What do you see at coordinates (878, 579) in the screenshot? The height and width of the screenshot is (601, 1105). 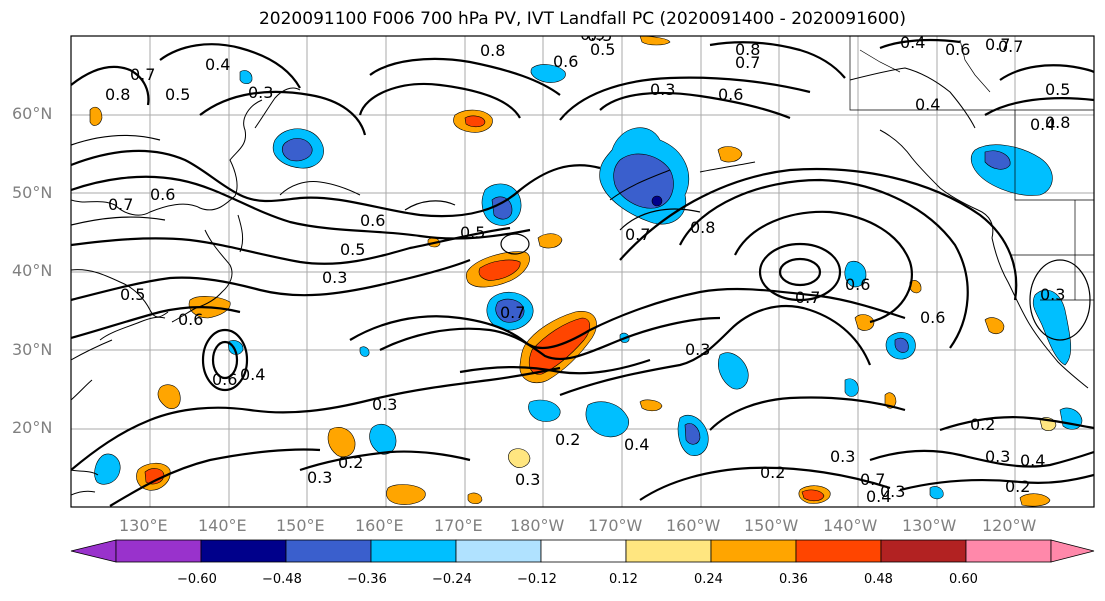 I see `colorbar-tick-label: 0.48` at bounding box center [878, 579].